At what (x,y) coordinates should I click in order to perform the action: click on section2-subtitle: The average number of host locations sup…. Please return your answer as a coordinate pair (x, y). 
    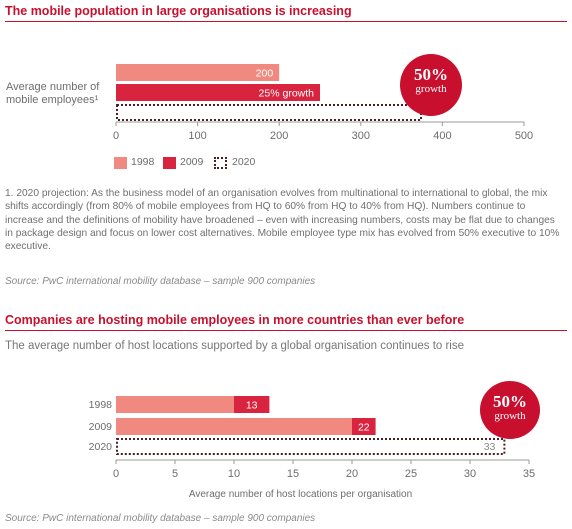
    Looking at the image, I should click on (235, 346).